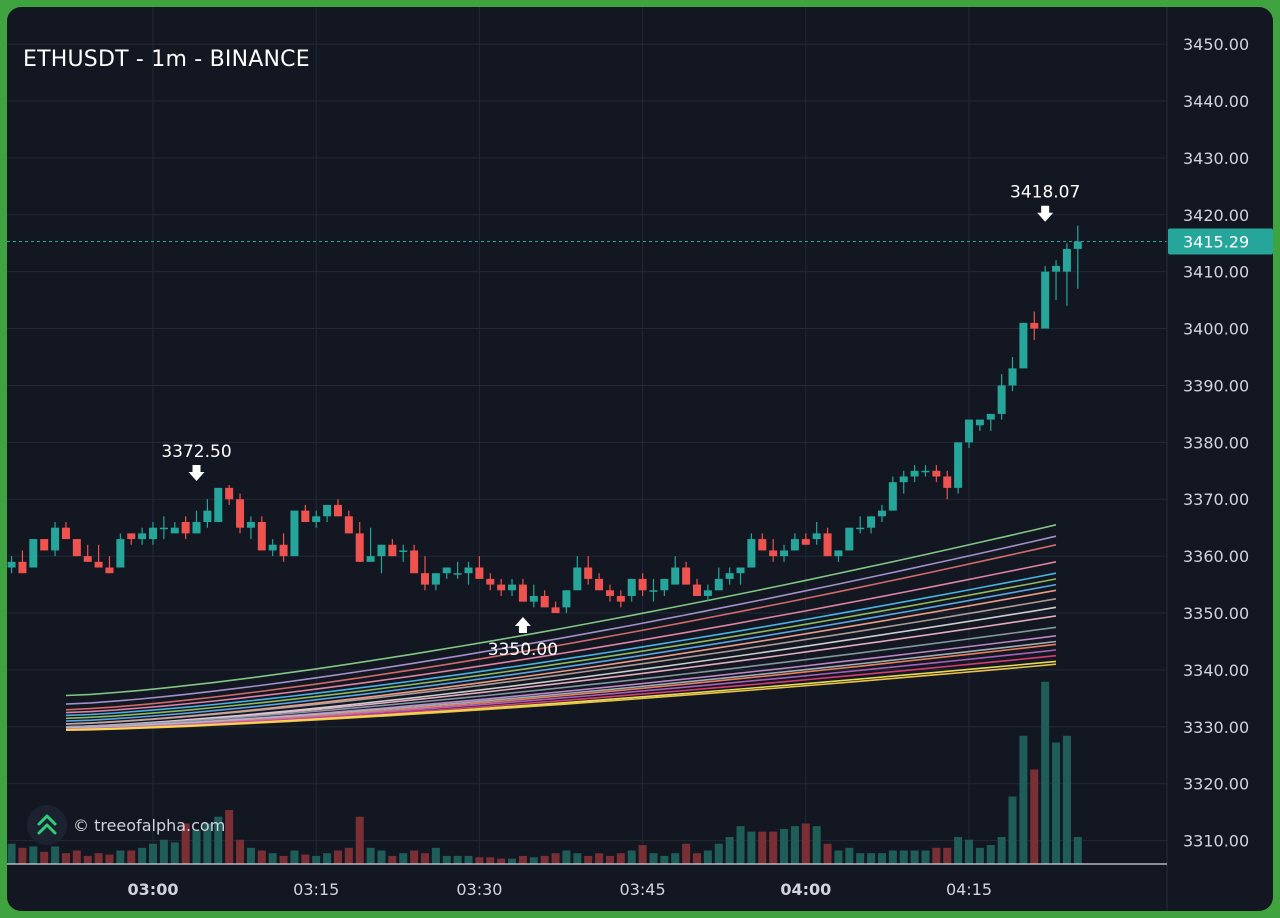 Image resolution: width=1280 pixels, height=918 pixels. Describe the element at coordinates (1216, 101) in the screenshot. I see `price-tick-label: 3440.00` at that location.